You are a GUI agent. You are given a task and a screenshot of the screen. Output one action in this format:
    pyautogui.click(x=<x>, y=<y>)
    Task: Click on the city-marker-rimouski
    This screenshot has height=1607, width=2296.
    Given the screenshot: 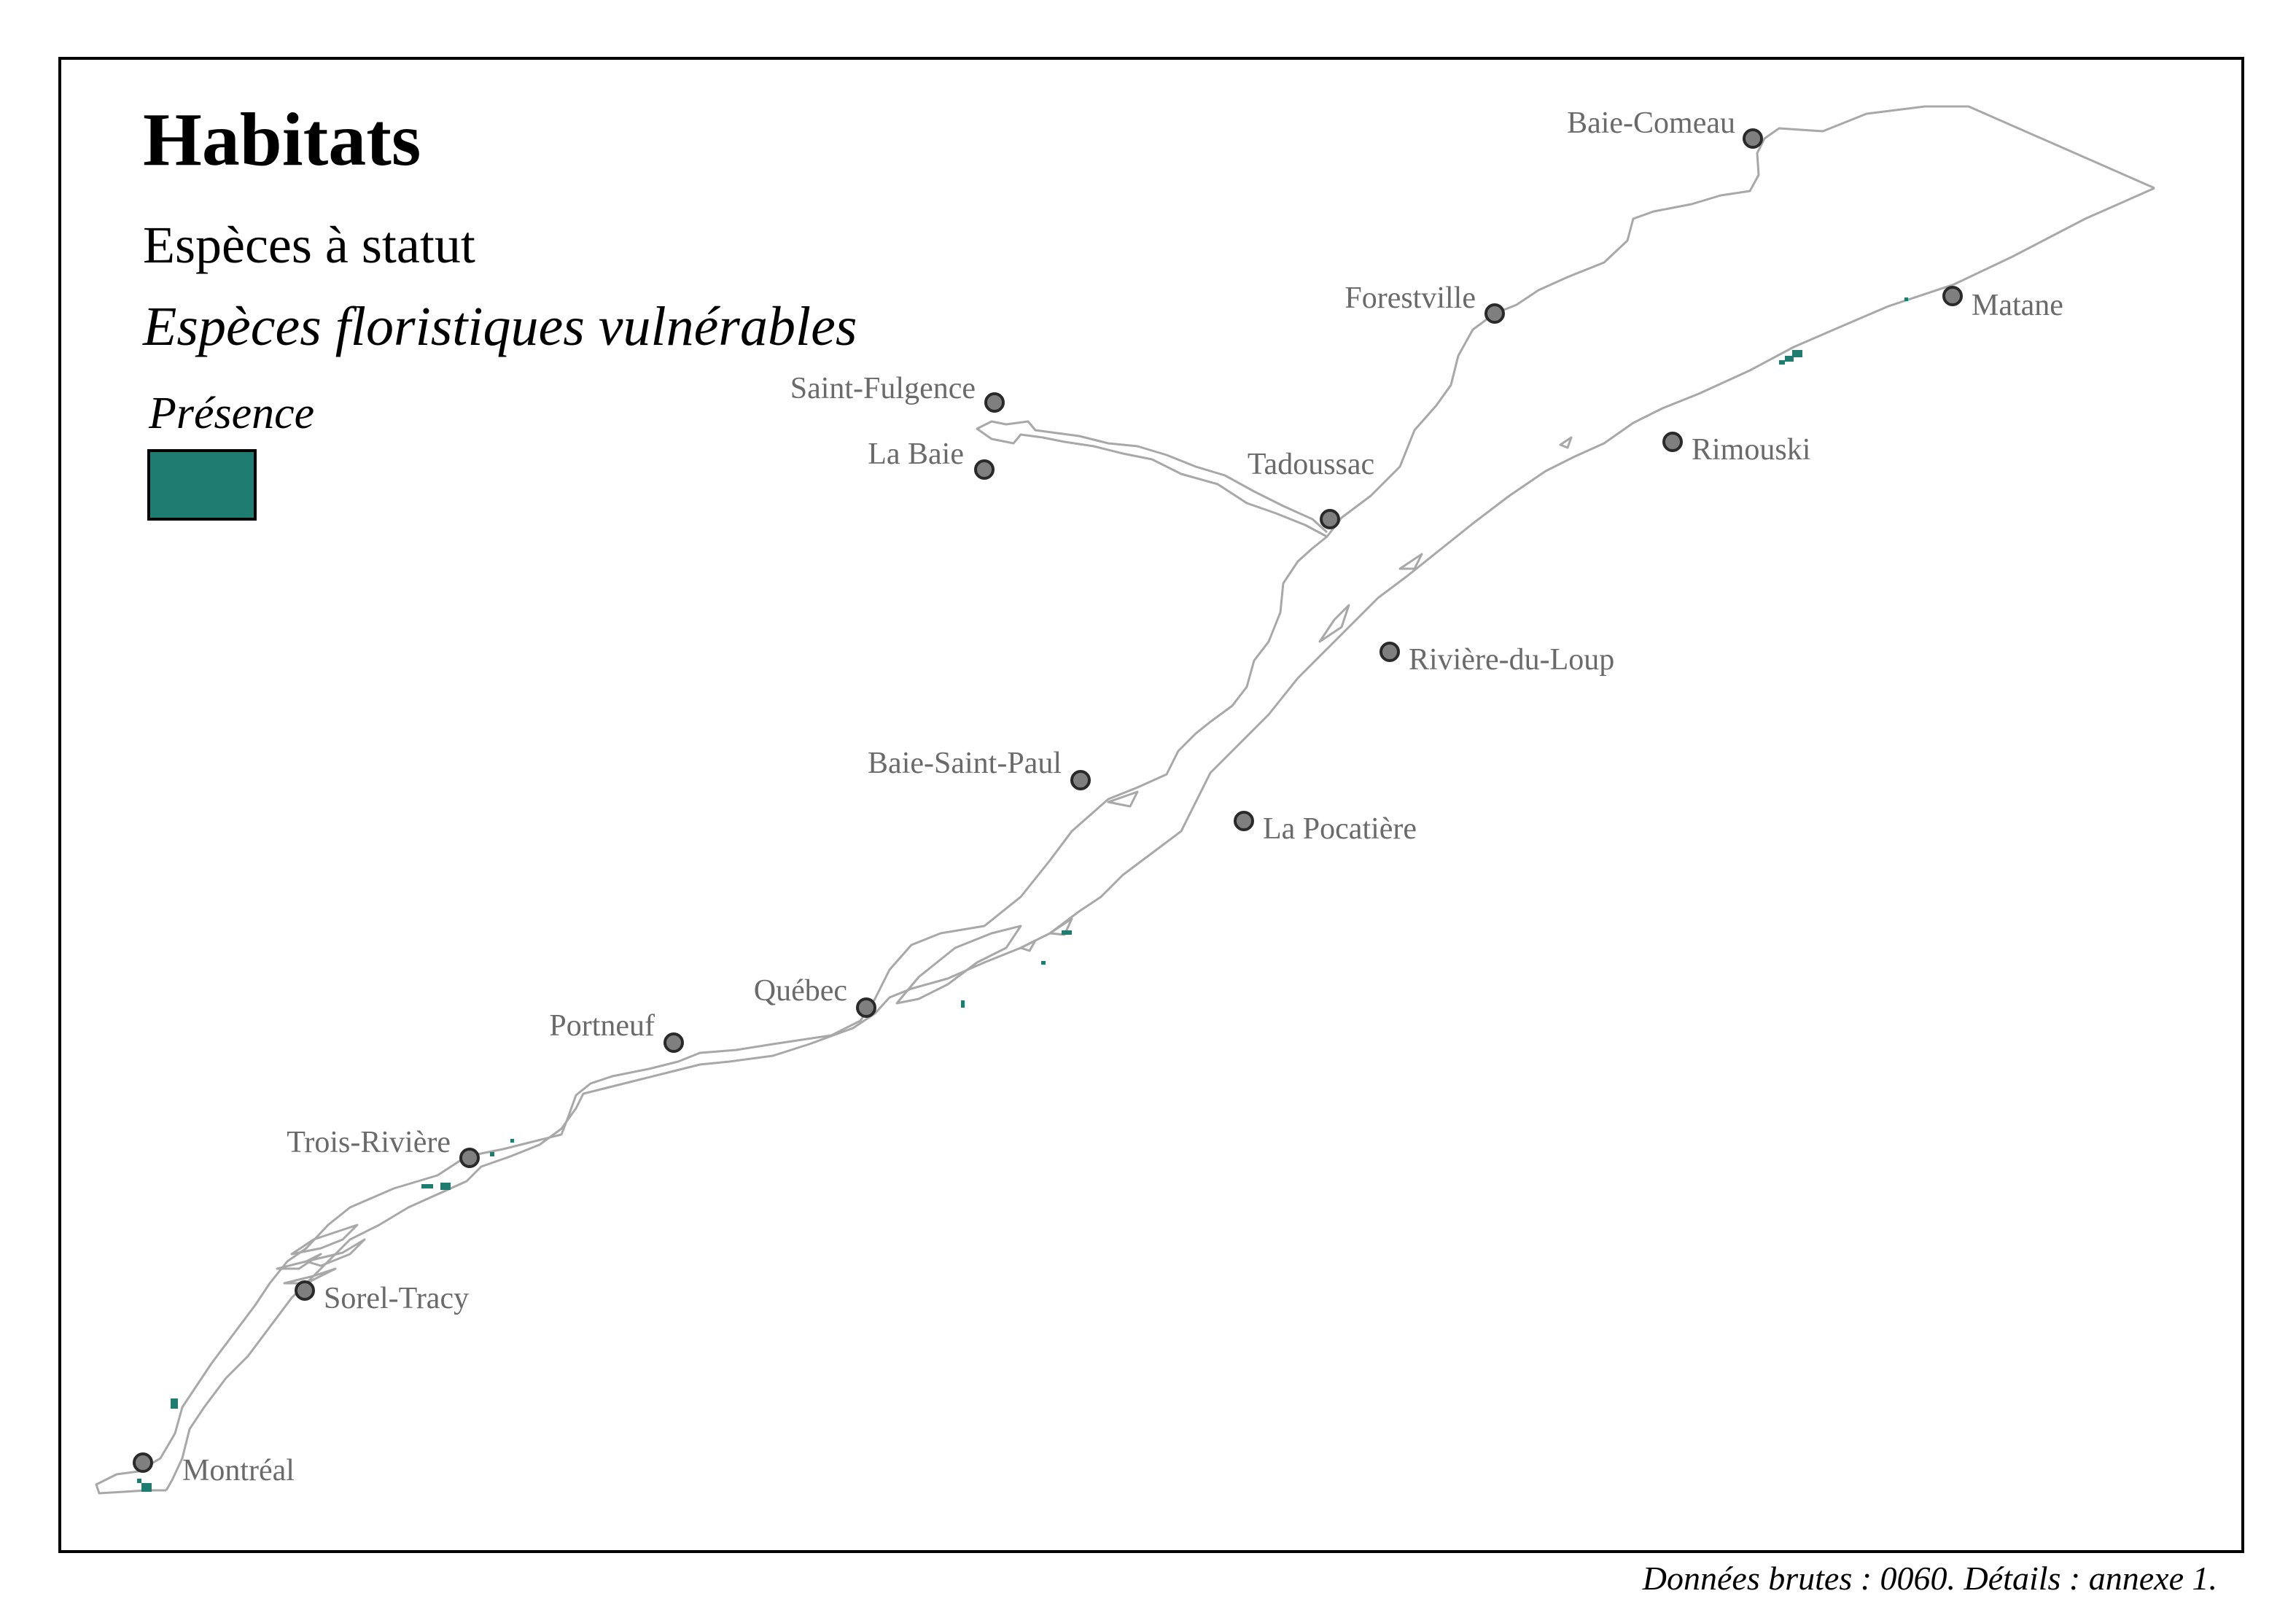 What is the action you would take?
    pyautogui.click(x=1672, y=442)
    